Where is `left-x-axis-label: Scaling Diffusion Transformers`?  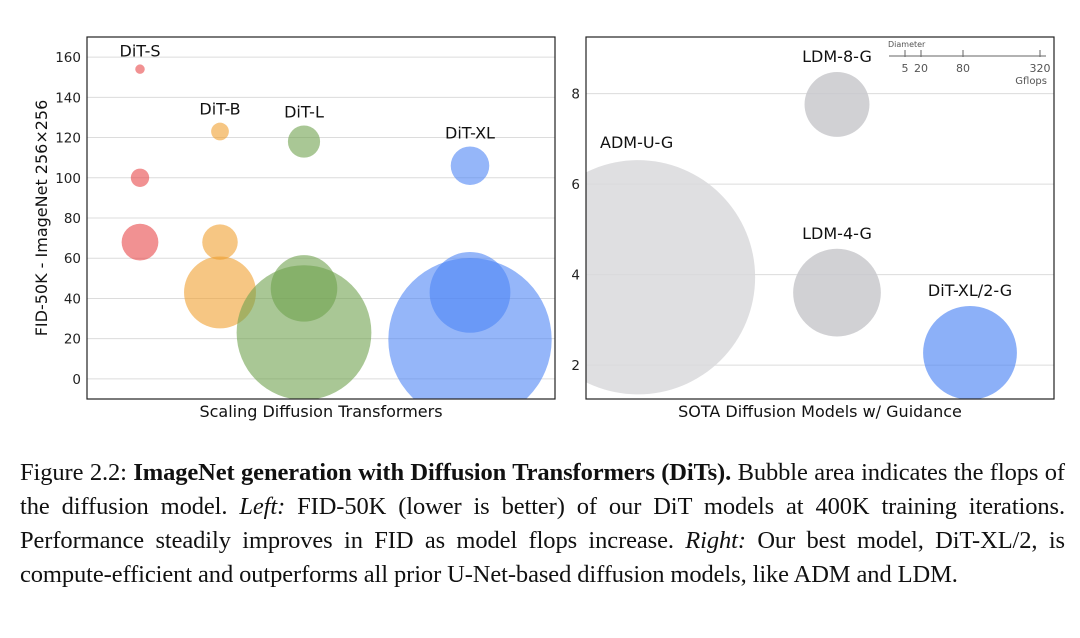
left-x-axis-label: Scaling Diffusion Transformers is located at coordinates (320, 411).